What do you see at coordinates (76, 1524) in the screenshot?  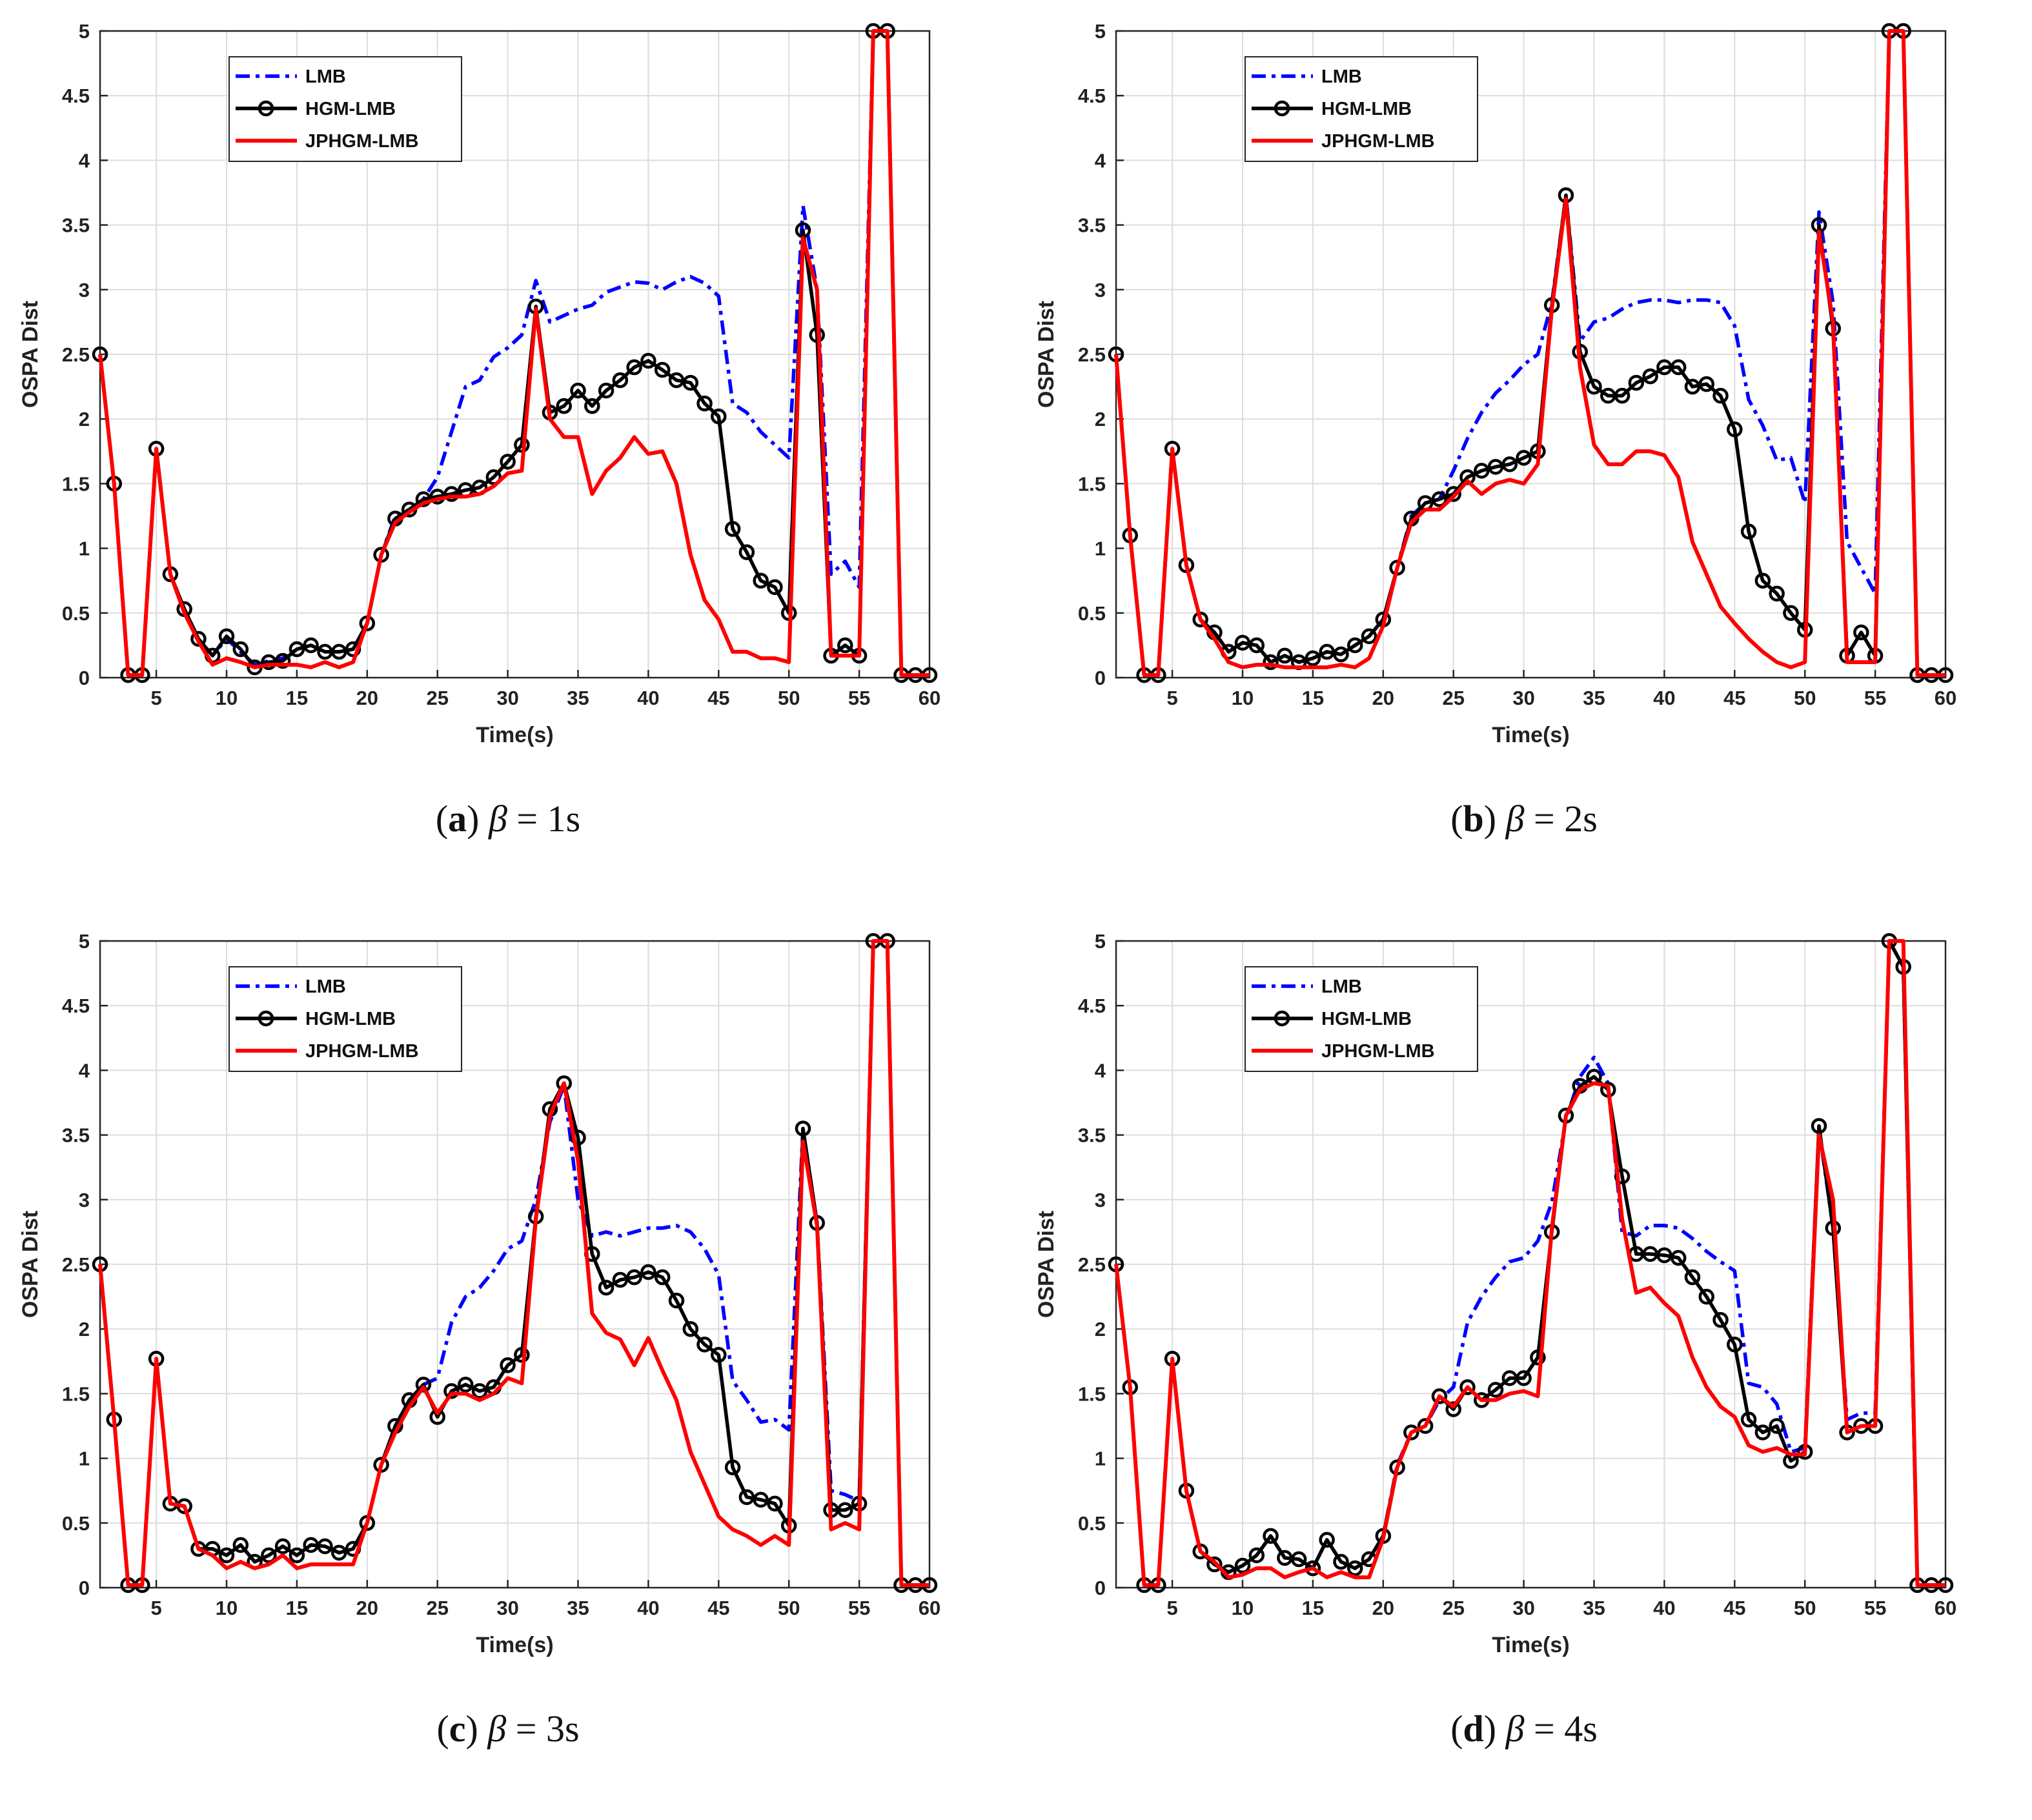 I see `y-tick-label: 0.5` at bounding box center [76, 1524].